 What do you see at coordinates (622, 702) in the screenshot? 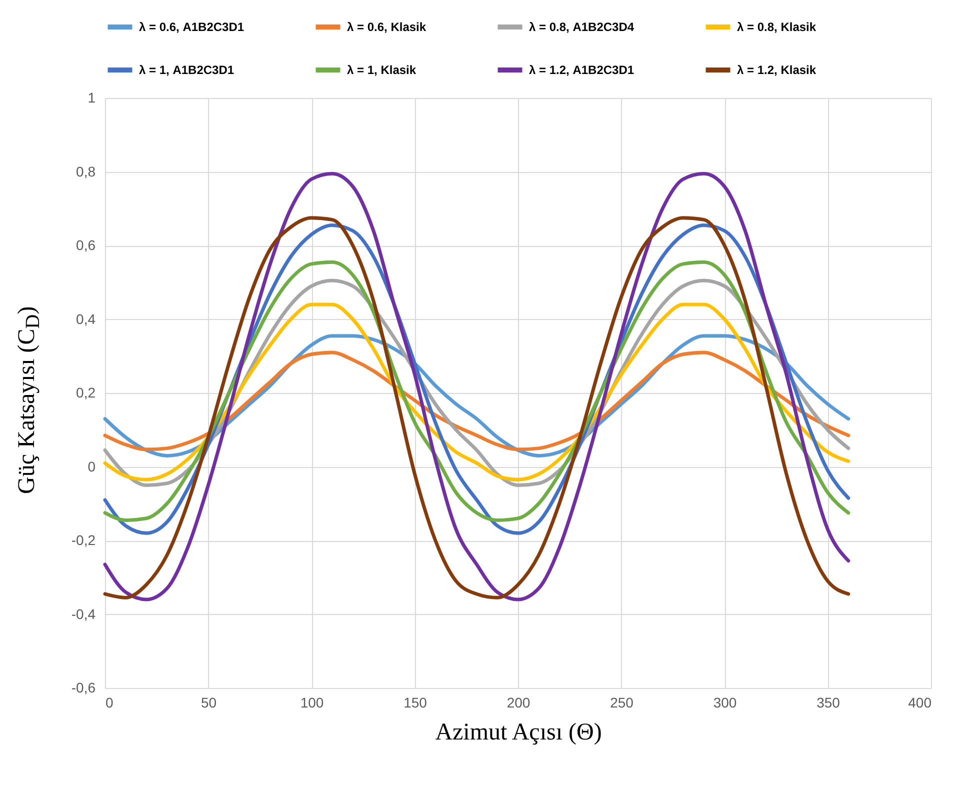
I see `x-tick-label: 250` at bounding box center [622, 702].